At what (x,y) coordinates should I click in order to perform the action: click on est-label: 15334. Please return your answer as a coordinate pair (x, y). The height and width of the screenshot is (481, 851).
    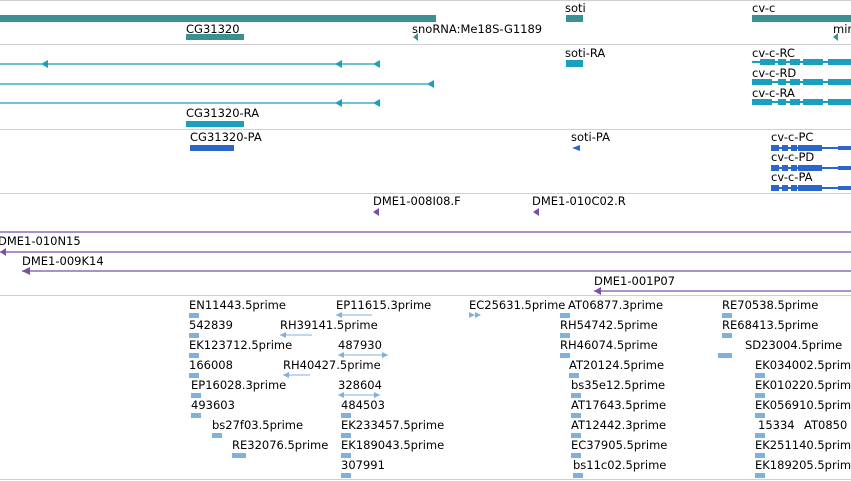
    Looking at the image, I should click on (776, 425).